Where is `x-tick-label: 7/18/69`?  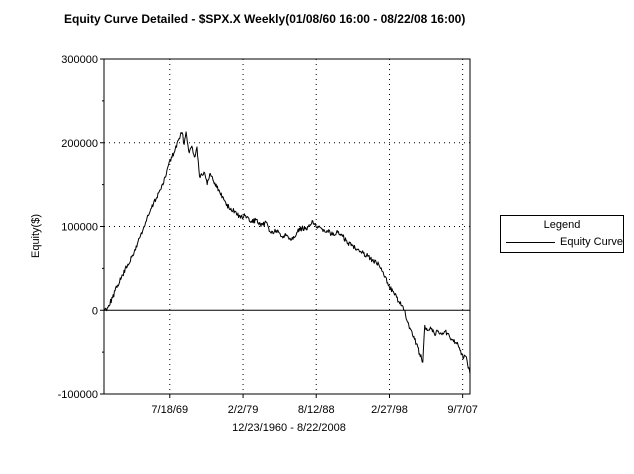 x-tick-label: 7/18/69 is located at coordinates (169, 410).